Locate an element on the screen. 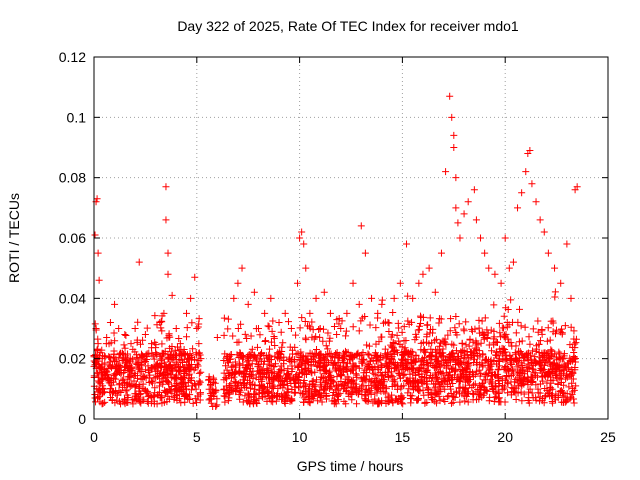 The height and width of the screenshot is (480, 640). x-tick-label: 25 is located at coordinates (608, 437).